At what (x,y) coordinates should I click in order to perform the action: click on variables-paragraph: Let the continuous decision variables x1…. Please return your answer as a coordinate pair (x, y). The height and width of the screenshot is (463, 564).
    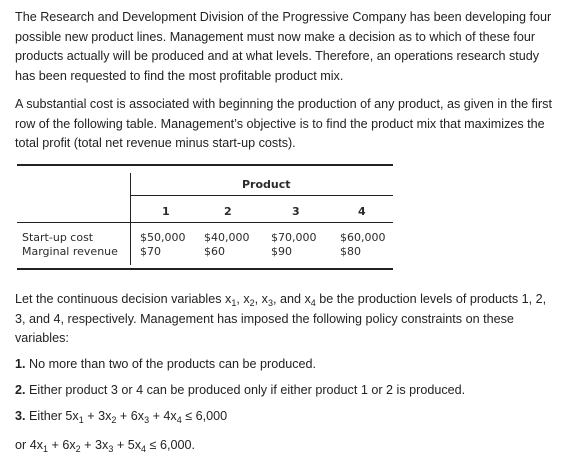
    Looking at the image, I should click on (281, 318).